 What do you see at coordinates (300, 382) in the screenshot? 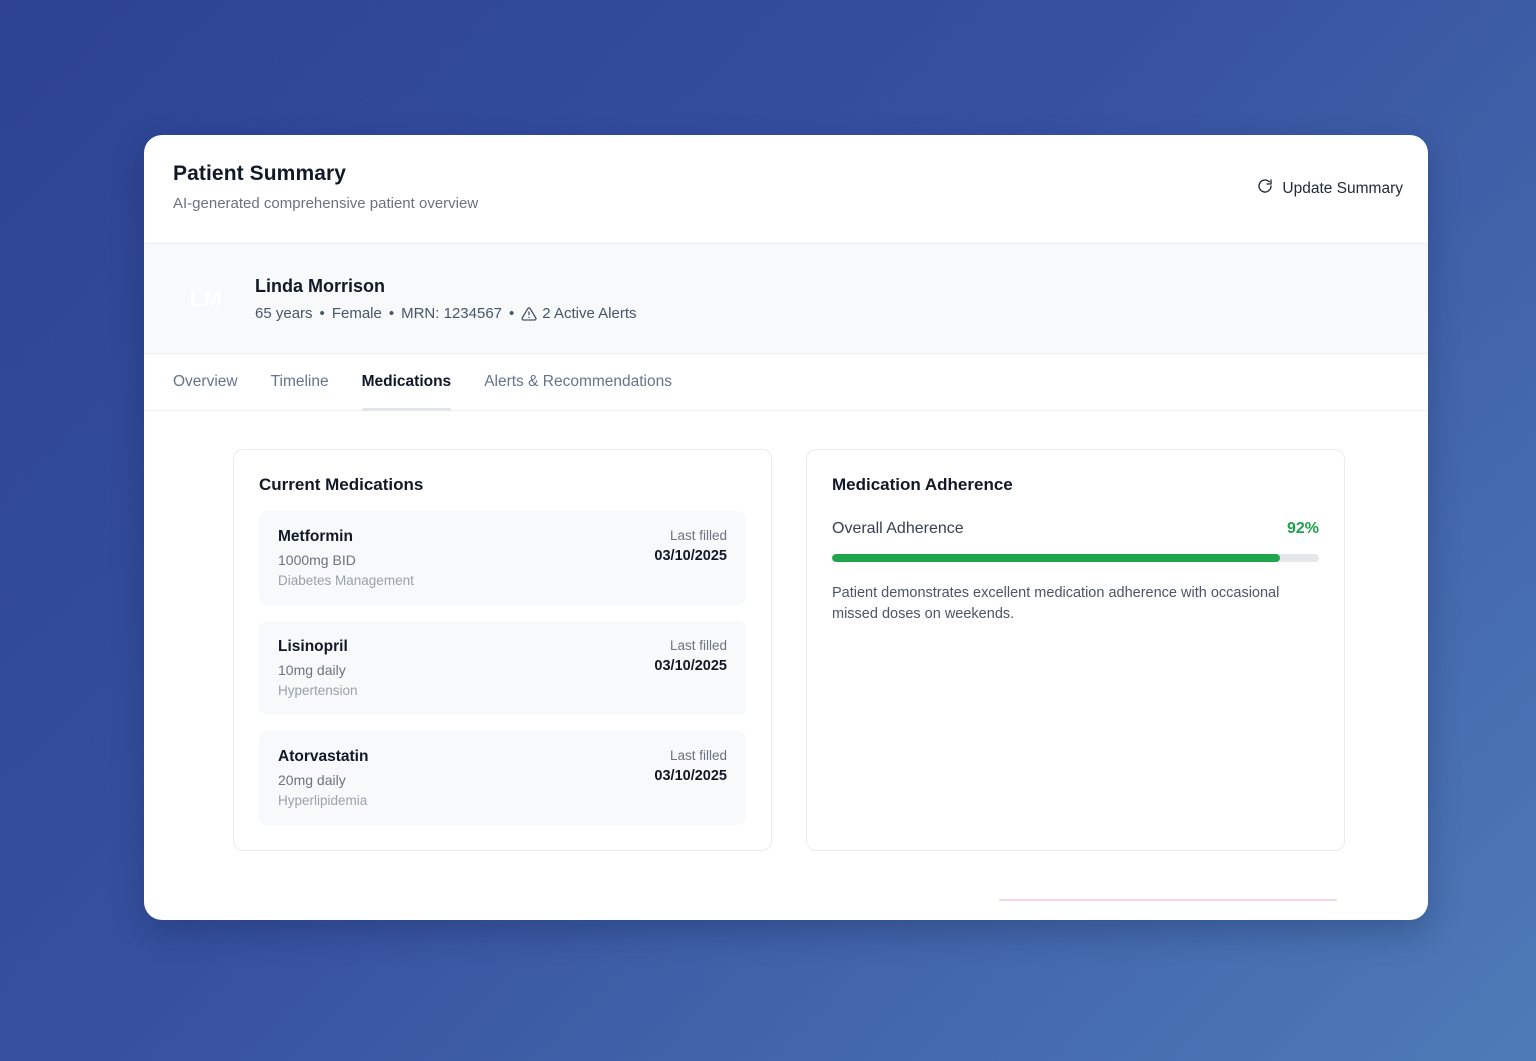
I see `tab-timeline: Timeline` at bounding box center [300, 382].